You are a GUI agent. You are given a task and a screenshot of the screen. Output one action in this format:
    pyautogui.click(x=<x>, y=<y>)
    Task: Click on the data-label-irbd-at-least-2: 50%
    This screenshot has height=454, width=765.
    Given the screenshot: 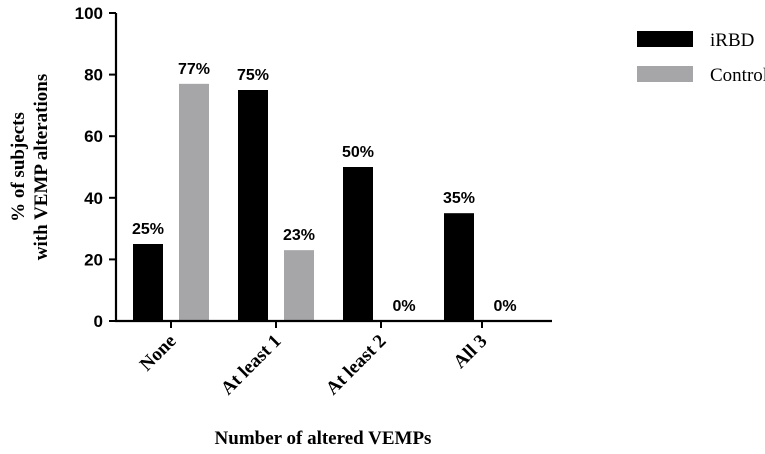 What is the action you would take?
    pyautogui.click(x=358, y=152)
    